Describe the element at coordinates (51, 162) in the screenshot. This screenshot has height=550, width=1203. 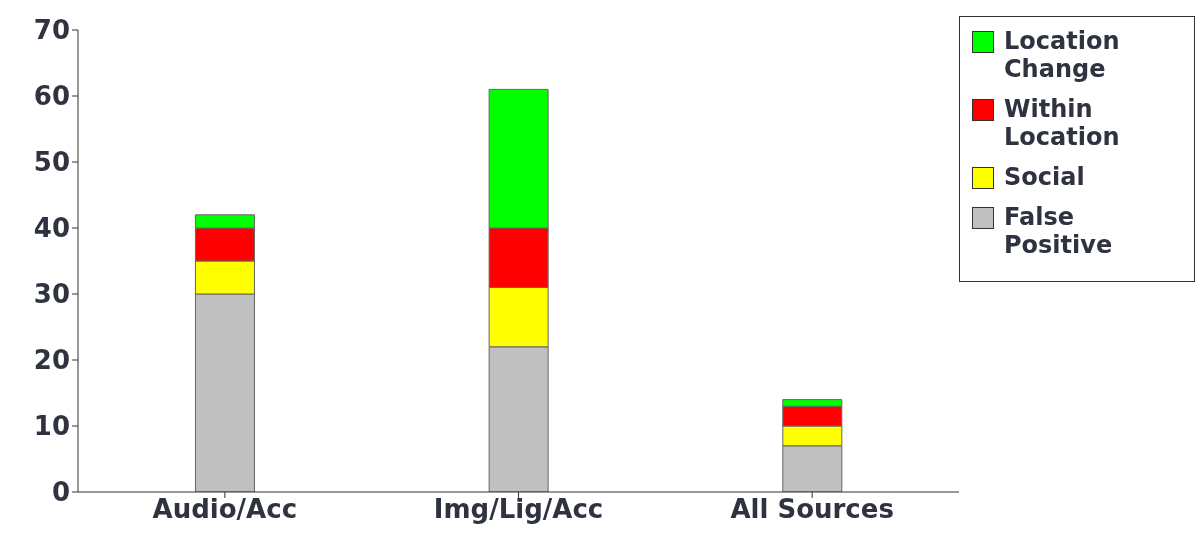
I see `y-tick-label: 50` at that location.